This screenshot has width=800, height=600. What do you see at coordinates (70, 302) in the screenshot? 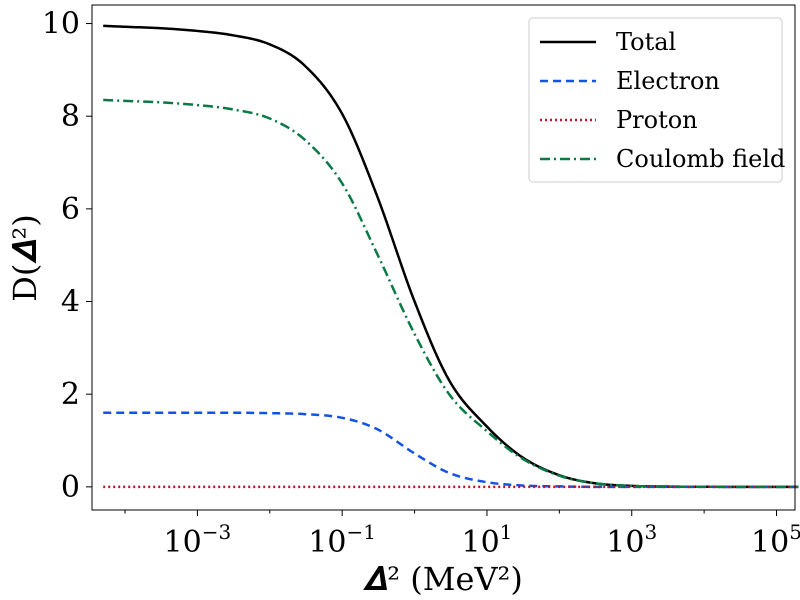
I see `y-tick-label: 4` at bounding box center [70, 302].